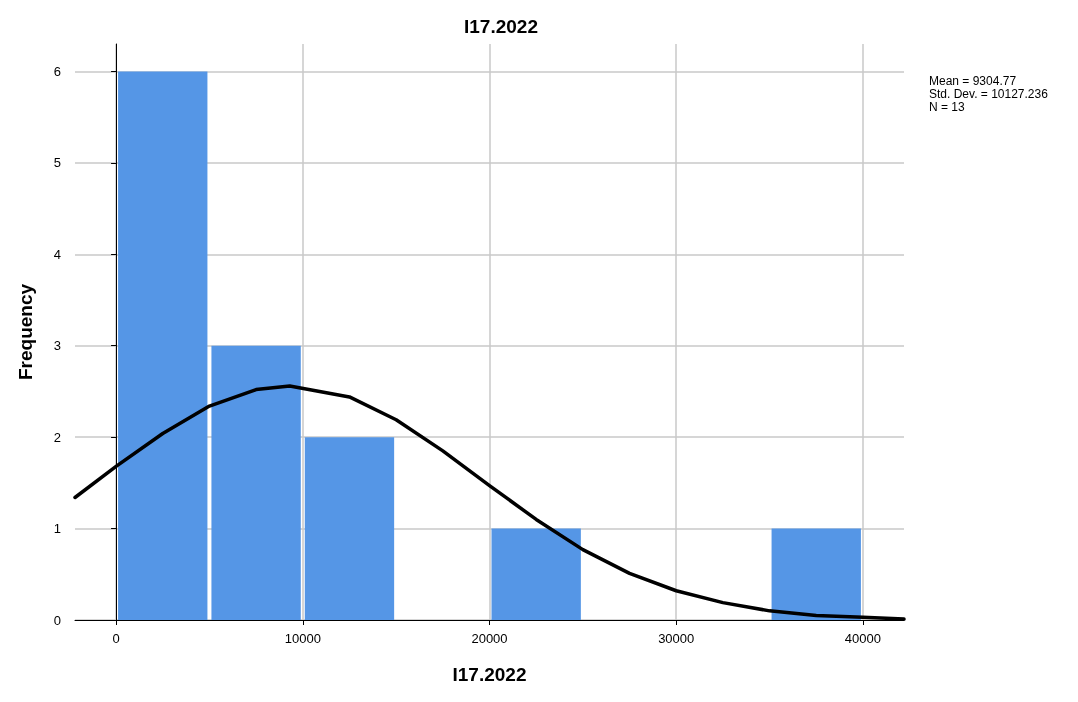 This screenshot has width=1078, height=702. What do you see at coordinates (57, 163) in the screenshot?
I see `y-tick-label: 5` at bounding box center [57, 163].